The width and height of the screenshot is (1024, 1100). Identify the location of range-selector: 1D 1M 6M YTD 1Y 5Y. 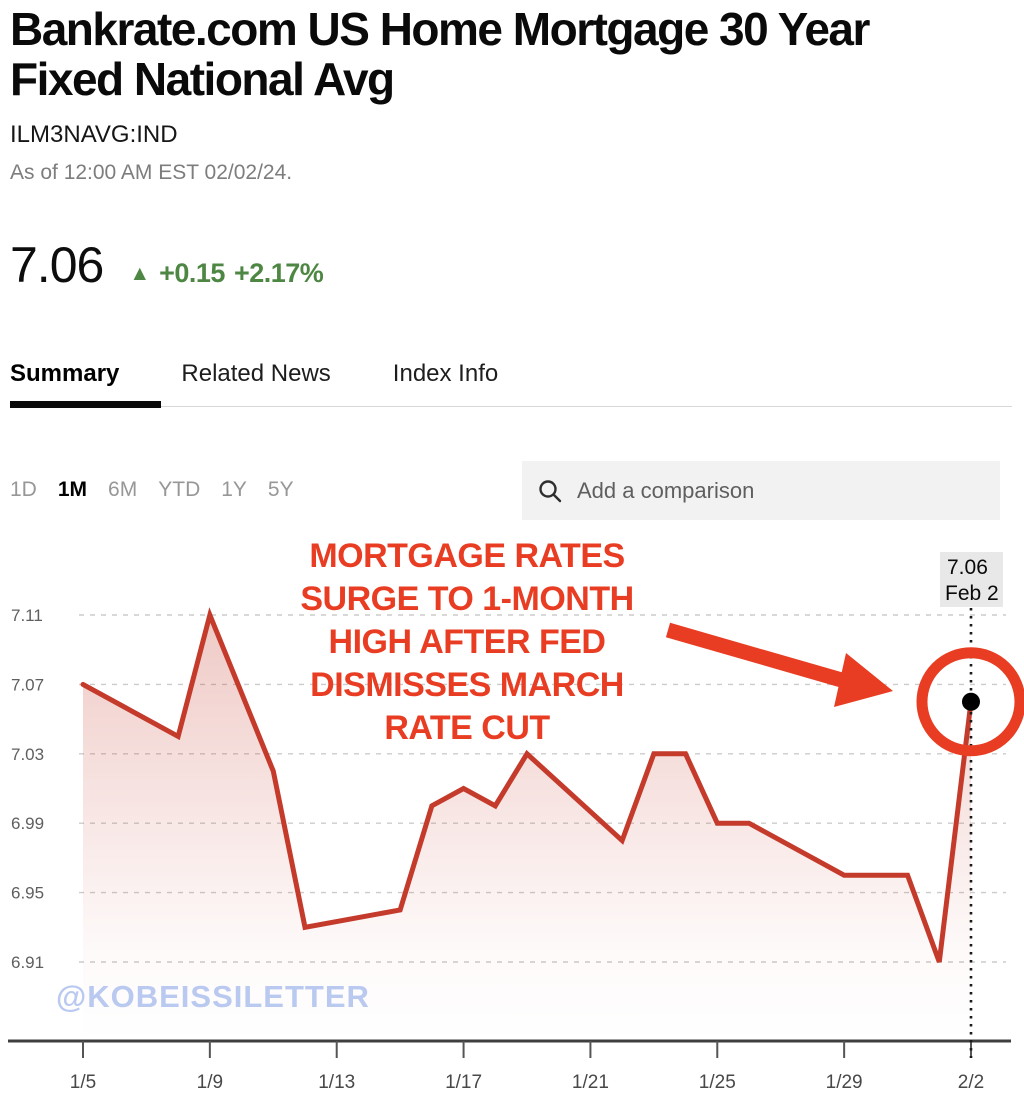
(152, 490).